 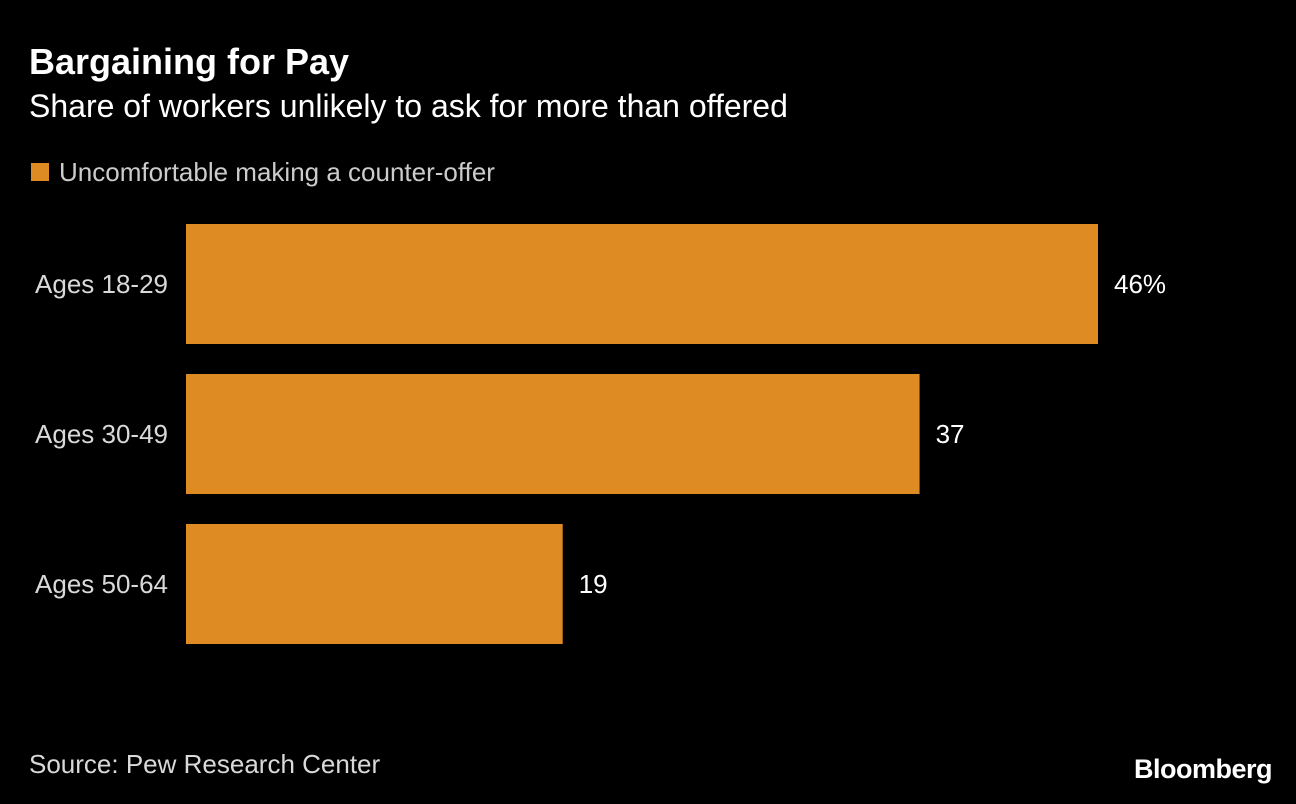 What do you see at coordinates (593, 584) in the screenshot?
I see `value-label: 19` at bounding box center [593, 584].